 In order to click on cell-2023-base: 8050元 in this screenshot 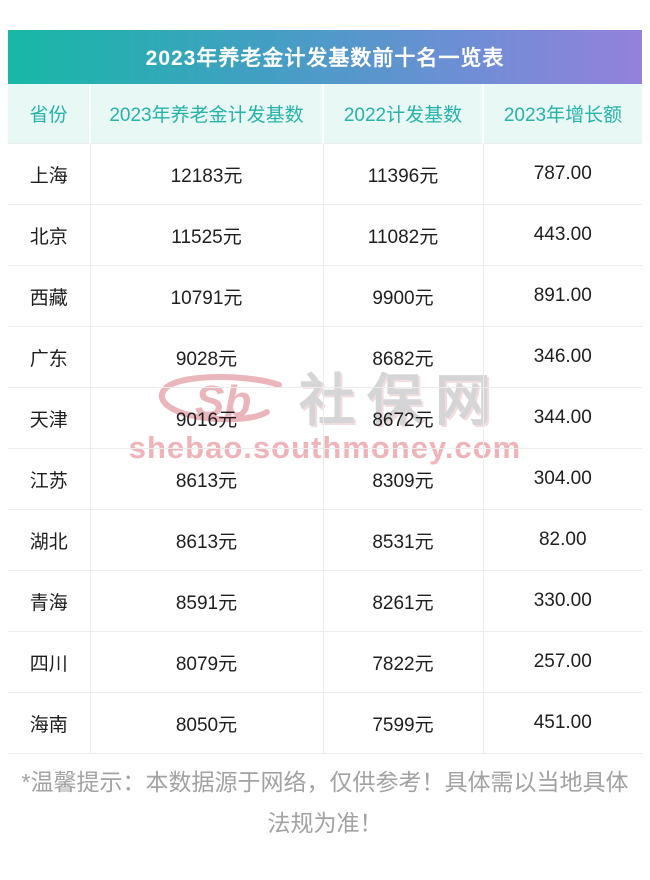, I will do `click(206, 723)`.